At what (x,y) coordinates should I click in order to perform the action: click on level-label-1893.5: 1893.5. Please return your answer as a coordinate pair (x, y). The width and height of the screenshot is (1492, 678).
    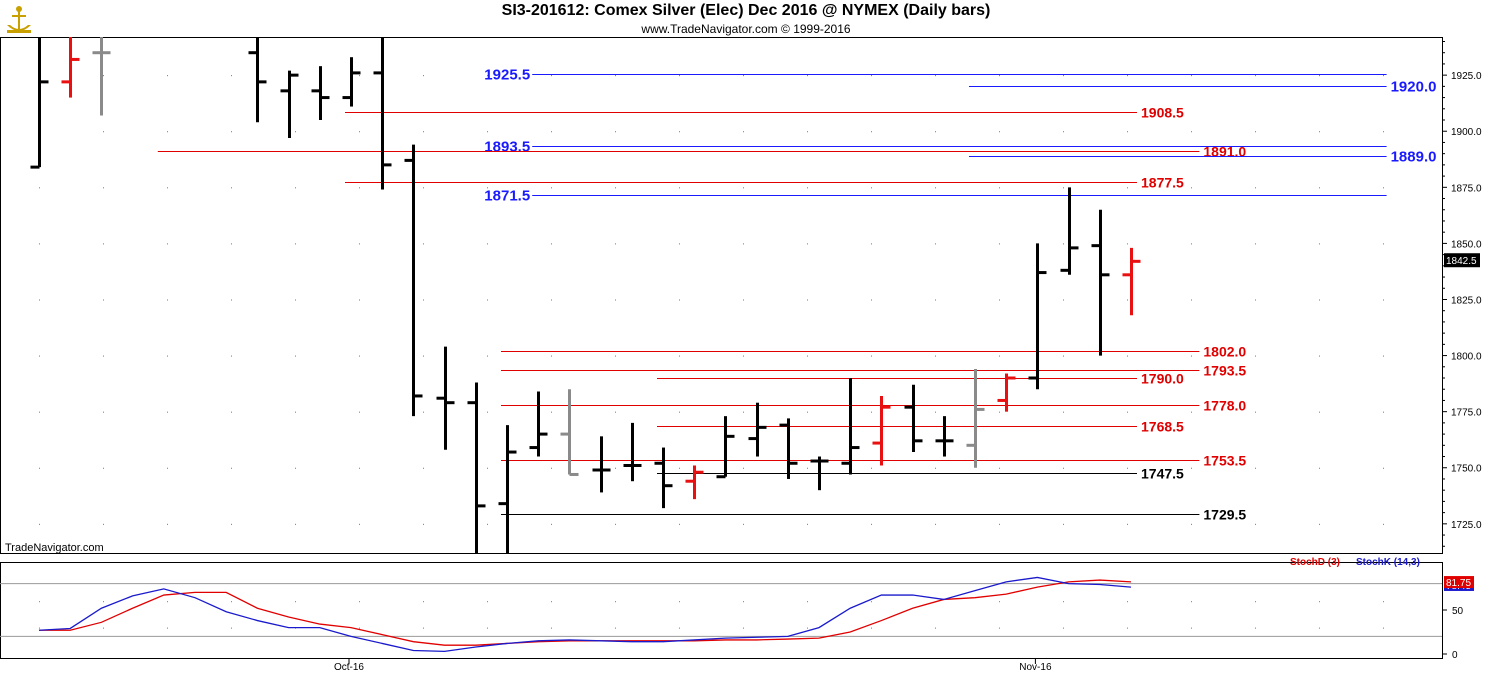
    Looking at the image, I should click on (507, 147).